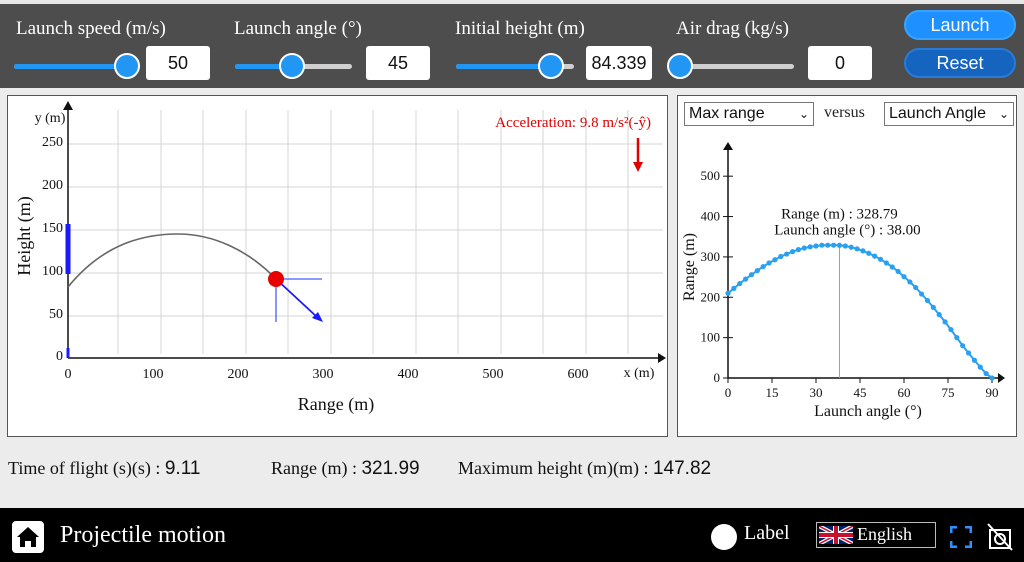 The width and height of the screenshot is (1024, 562). Describe the element at coordinates (292, 66) in the screenshot. I see `launch-angle-slider-handle` at that location.